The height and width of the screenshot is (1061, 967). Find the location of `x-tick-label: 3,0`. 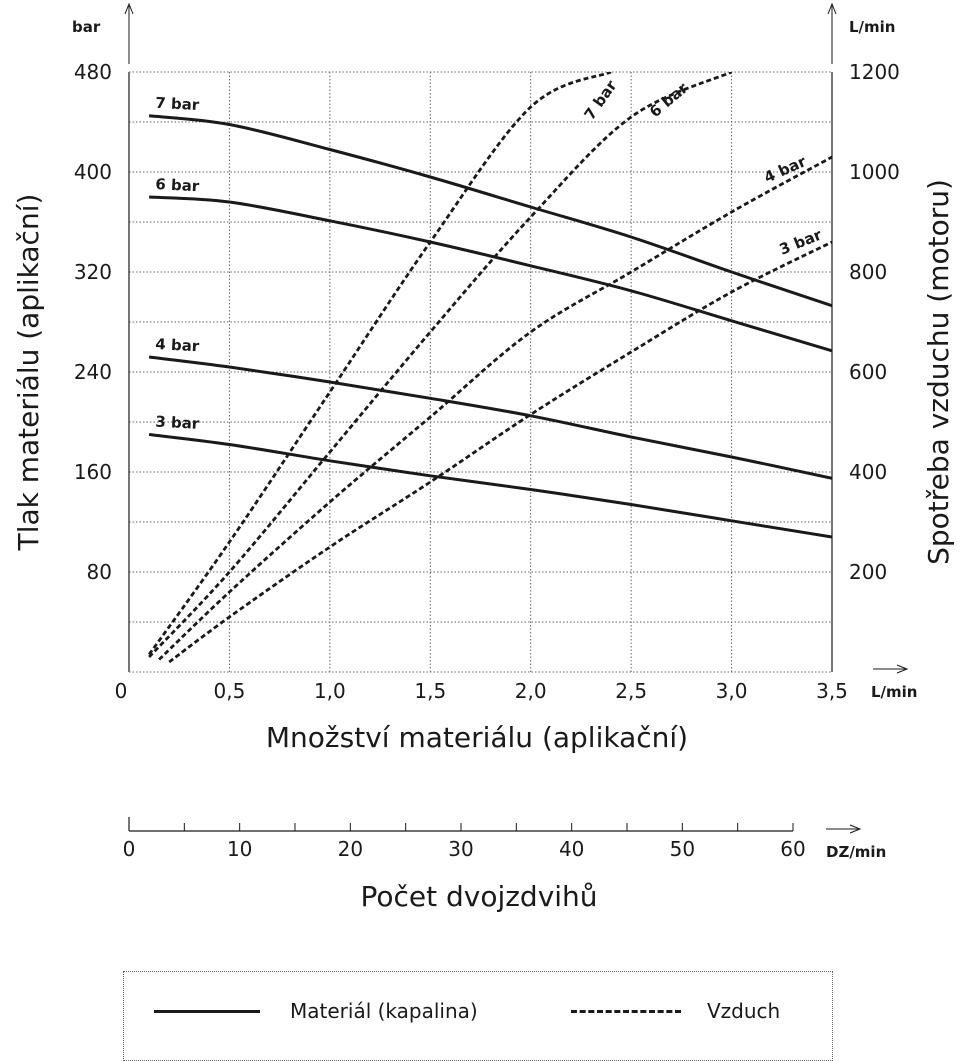

x-tick-label: 3,0 is located at coordinates (732, 691).